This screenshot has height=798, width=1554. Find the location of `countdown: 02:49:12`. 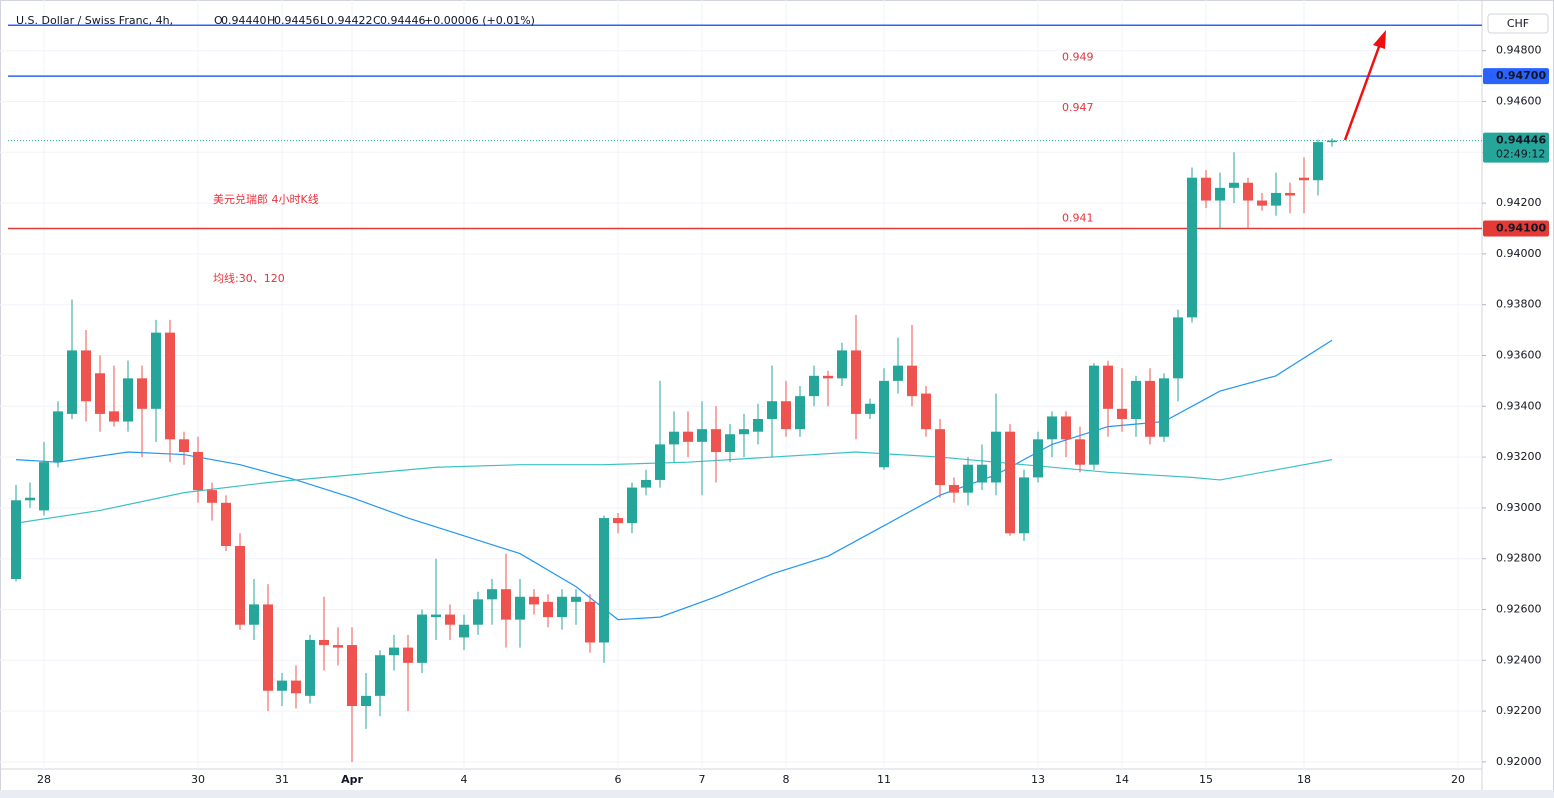

countdown: 02:49:12 is located at coordinates (1520, 154).